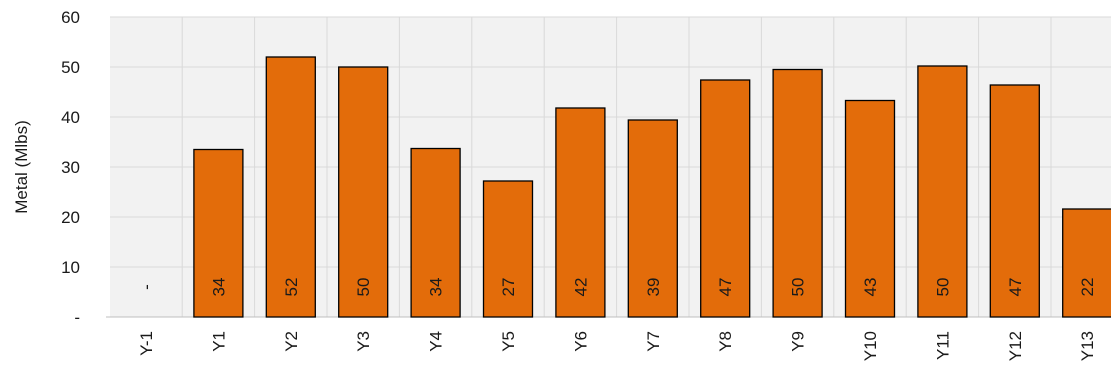 The height and width of the screenshot is (379, 1111). Describe the element at coordinates (70, 217) in the screenshot. I see `y-tick-label: 20` at that location.